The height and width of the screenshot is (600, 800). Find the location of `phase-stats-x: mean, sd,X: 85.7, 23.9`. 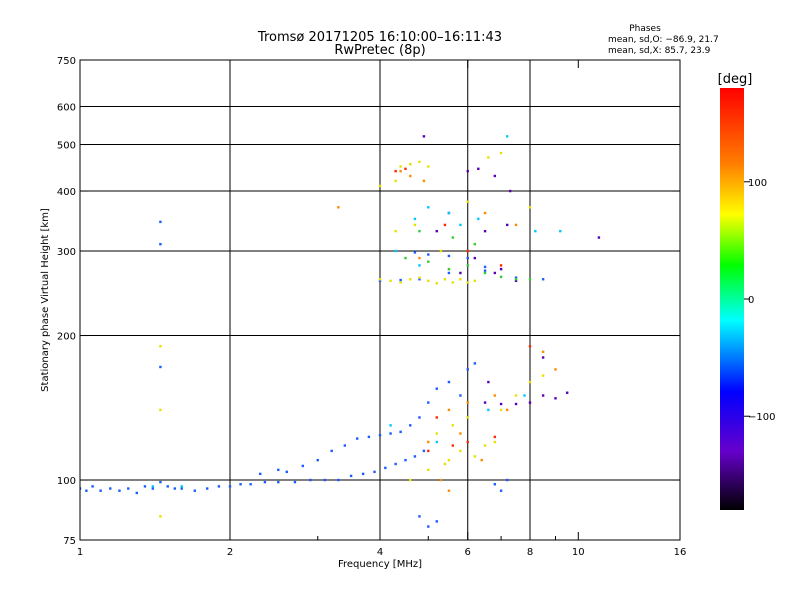

phase-stats-x: mean, sd,X: 85.7, 23.9 is located at coordinates (659, 51).